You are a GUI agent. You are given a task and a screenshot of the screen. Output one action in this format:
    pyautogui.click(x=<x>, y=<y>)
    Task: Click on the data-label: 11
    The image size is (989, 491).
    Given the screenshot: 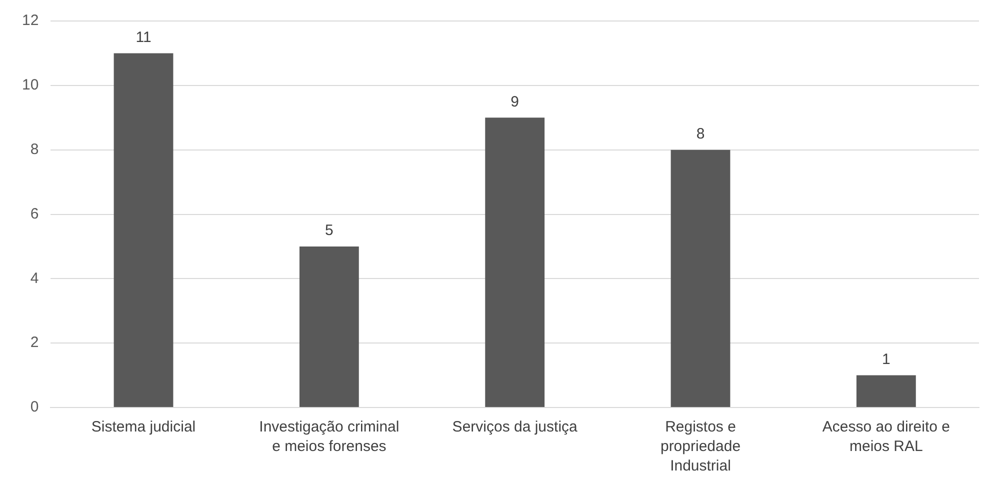 What is the action you would take?
    pyautogui.click(x=144, y=37)
    